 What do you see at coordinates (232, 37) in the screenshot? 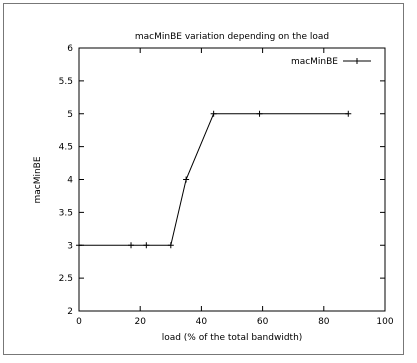
I see `chart-title: macMinBE variation depending on the load` at bounding box center [232, 37].